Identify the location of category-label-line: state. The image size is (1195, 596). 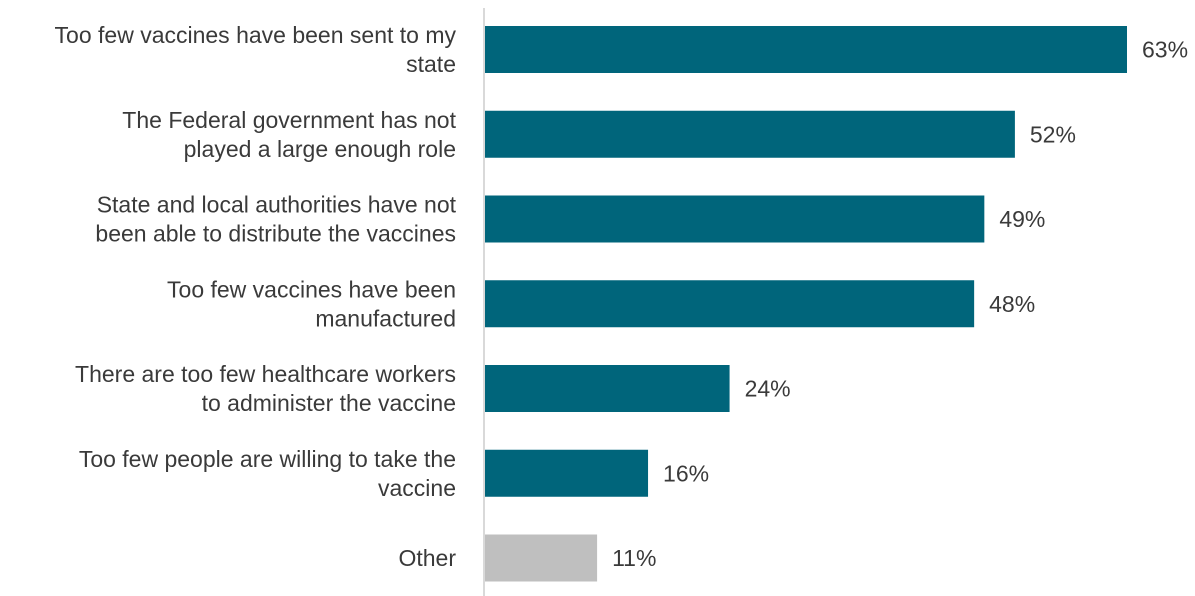
(431, 64).